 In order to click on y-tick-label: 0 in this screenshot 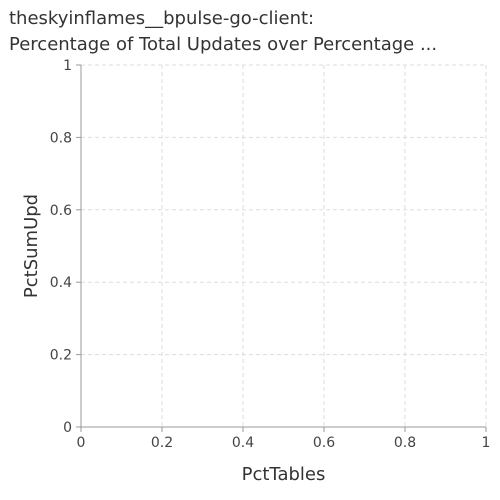, I will do `click(67, 428)`.